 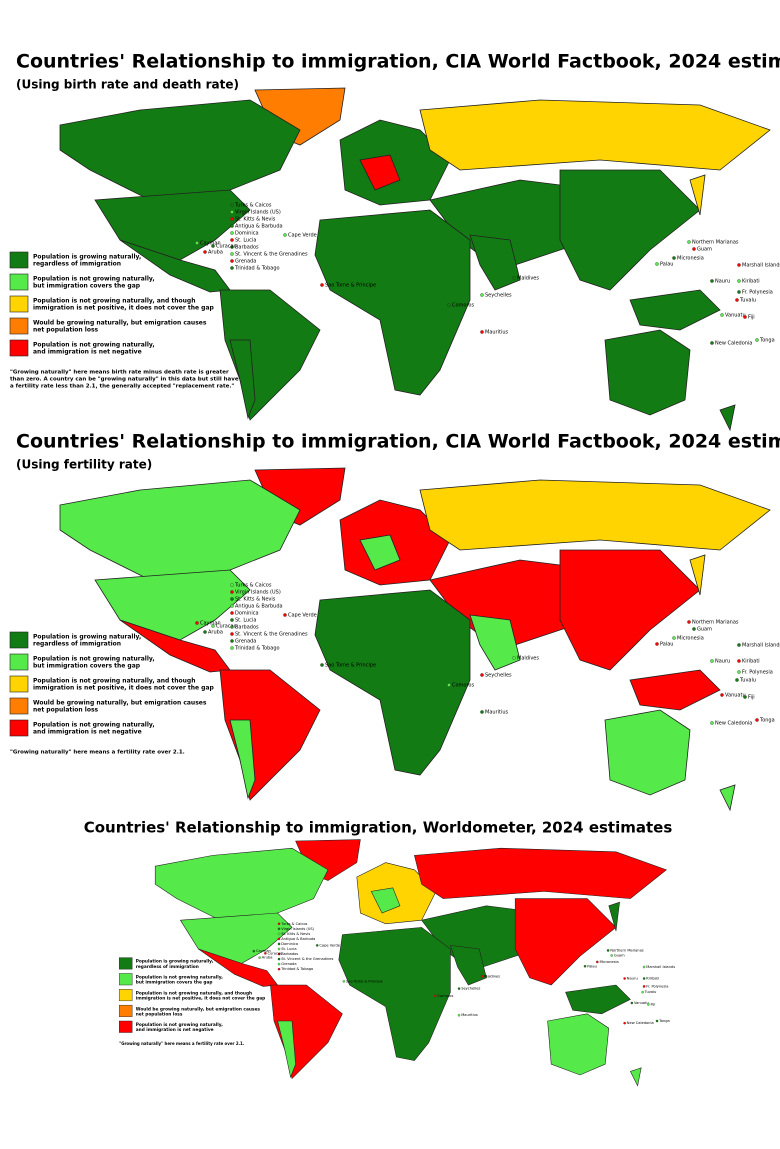 I want to click on place-label: Barbados, so click(x=289, y=954).